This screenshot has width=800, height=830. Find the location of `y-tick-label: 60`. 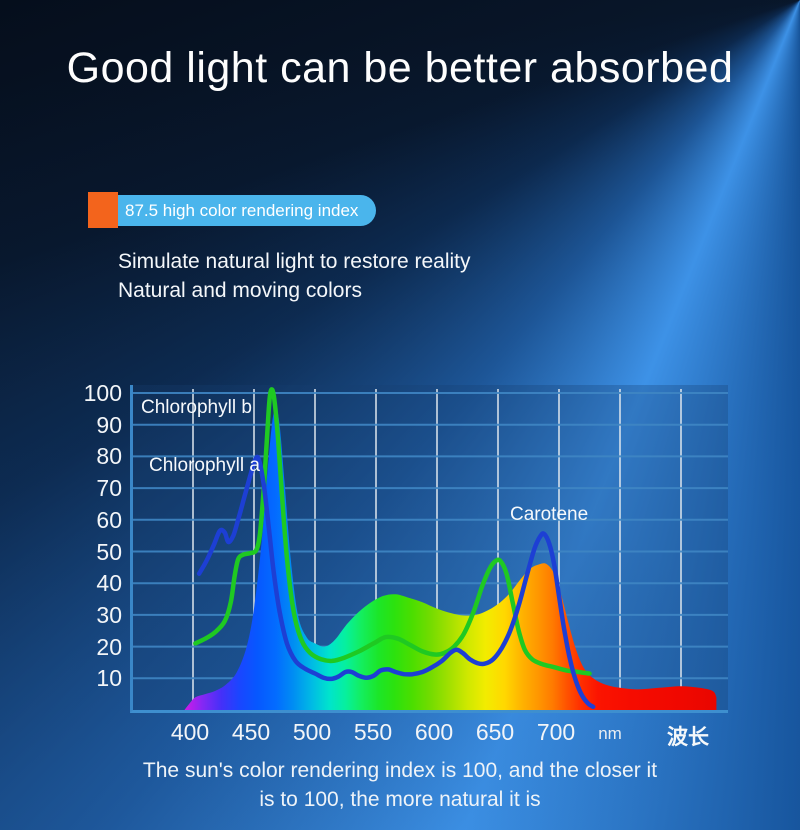

y-tick-label: 60 is located at coordinates (109, 519).